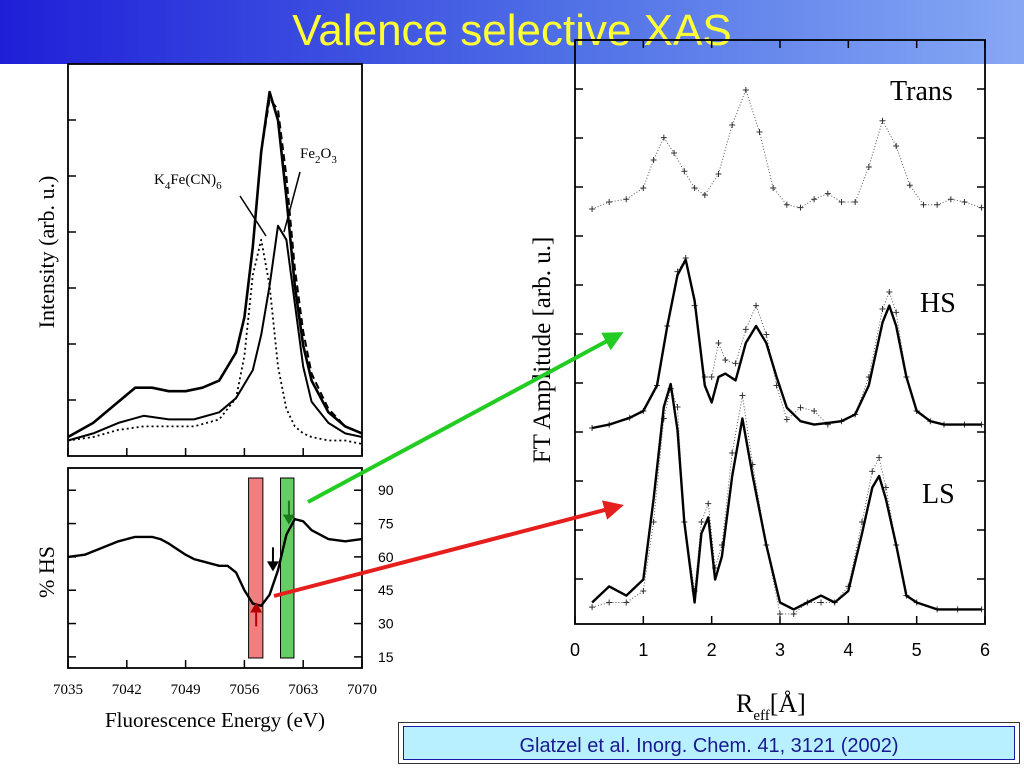 The image size is (1024, 768). What do you see at coordinates (292, 202) in the screenshot?
I see `annotation-leader-fe2o3` at bounding box center [292, 202].